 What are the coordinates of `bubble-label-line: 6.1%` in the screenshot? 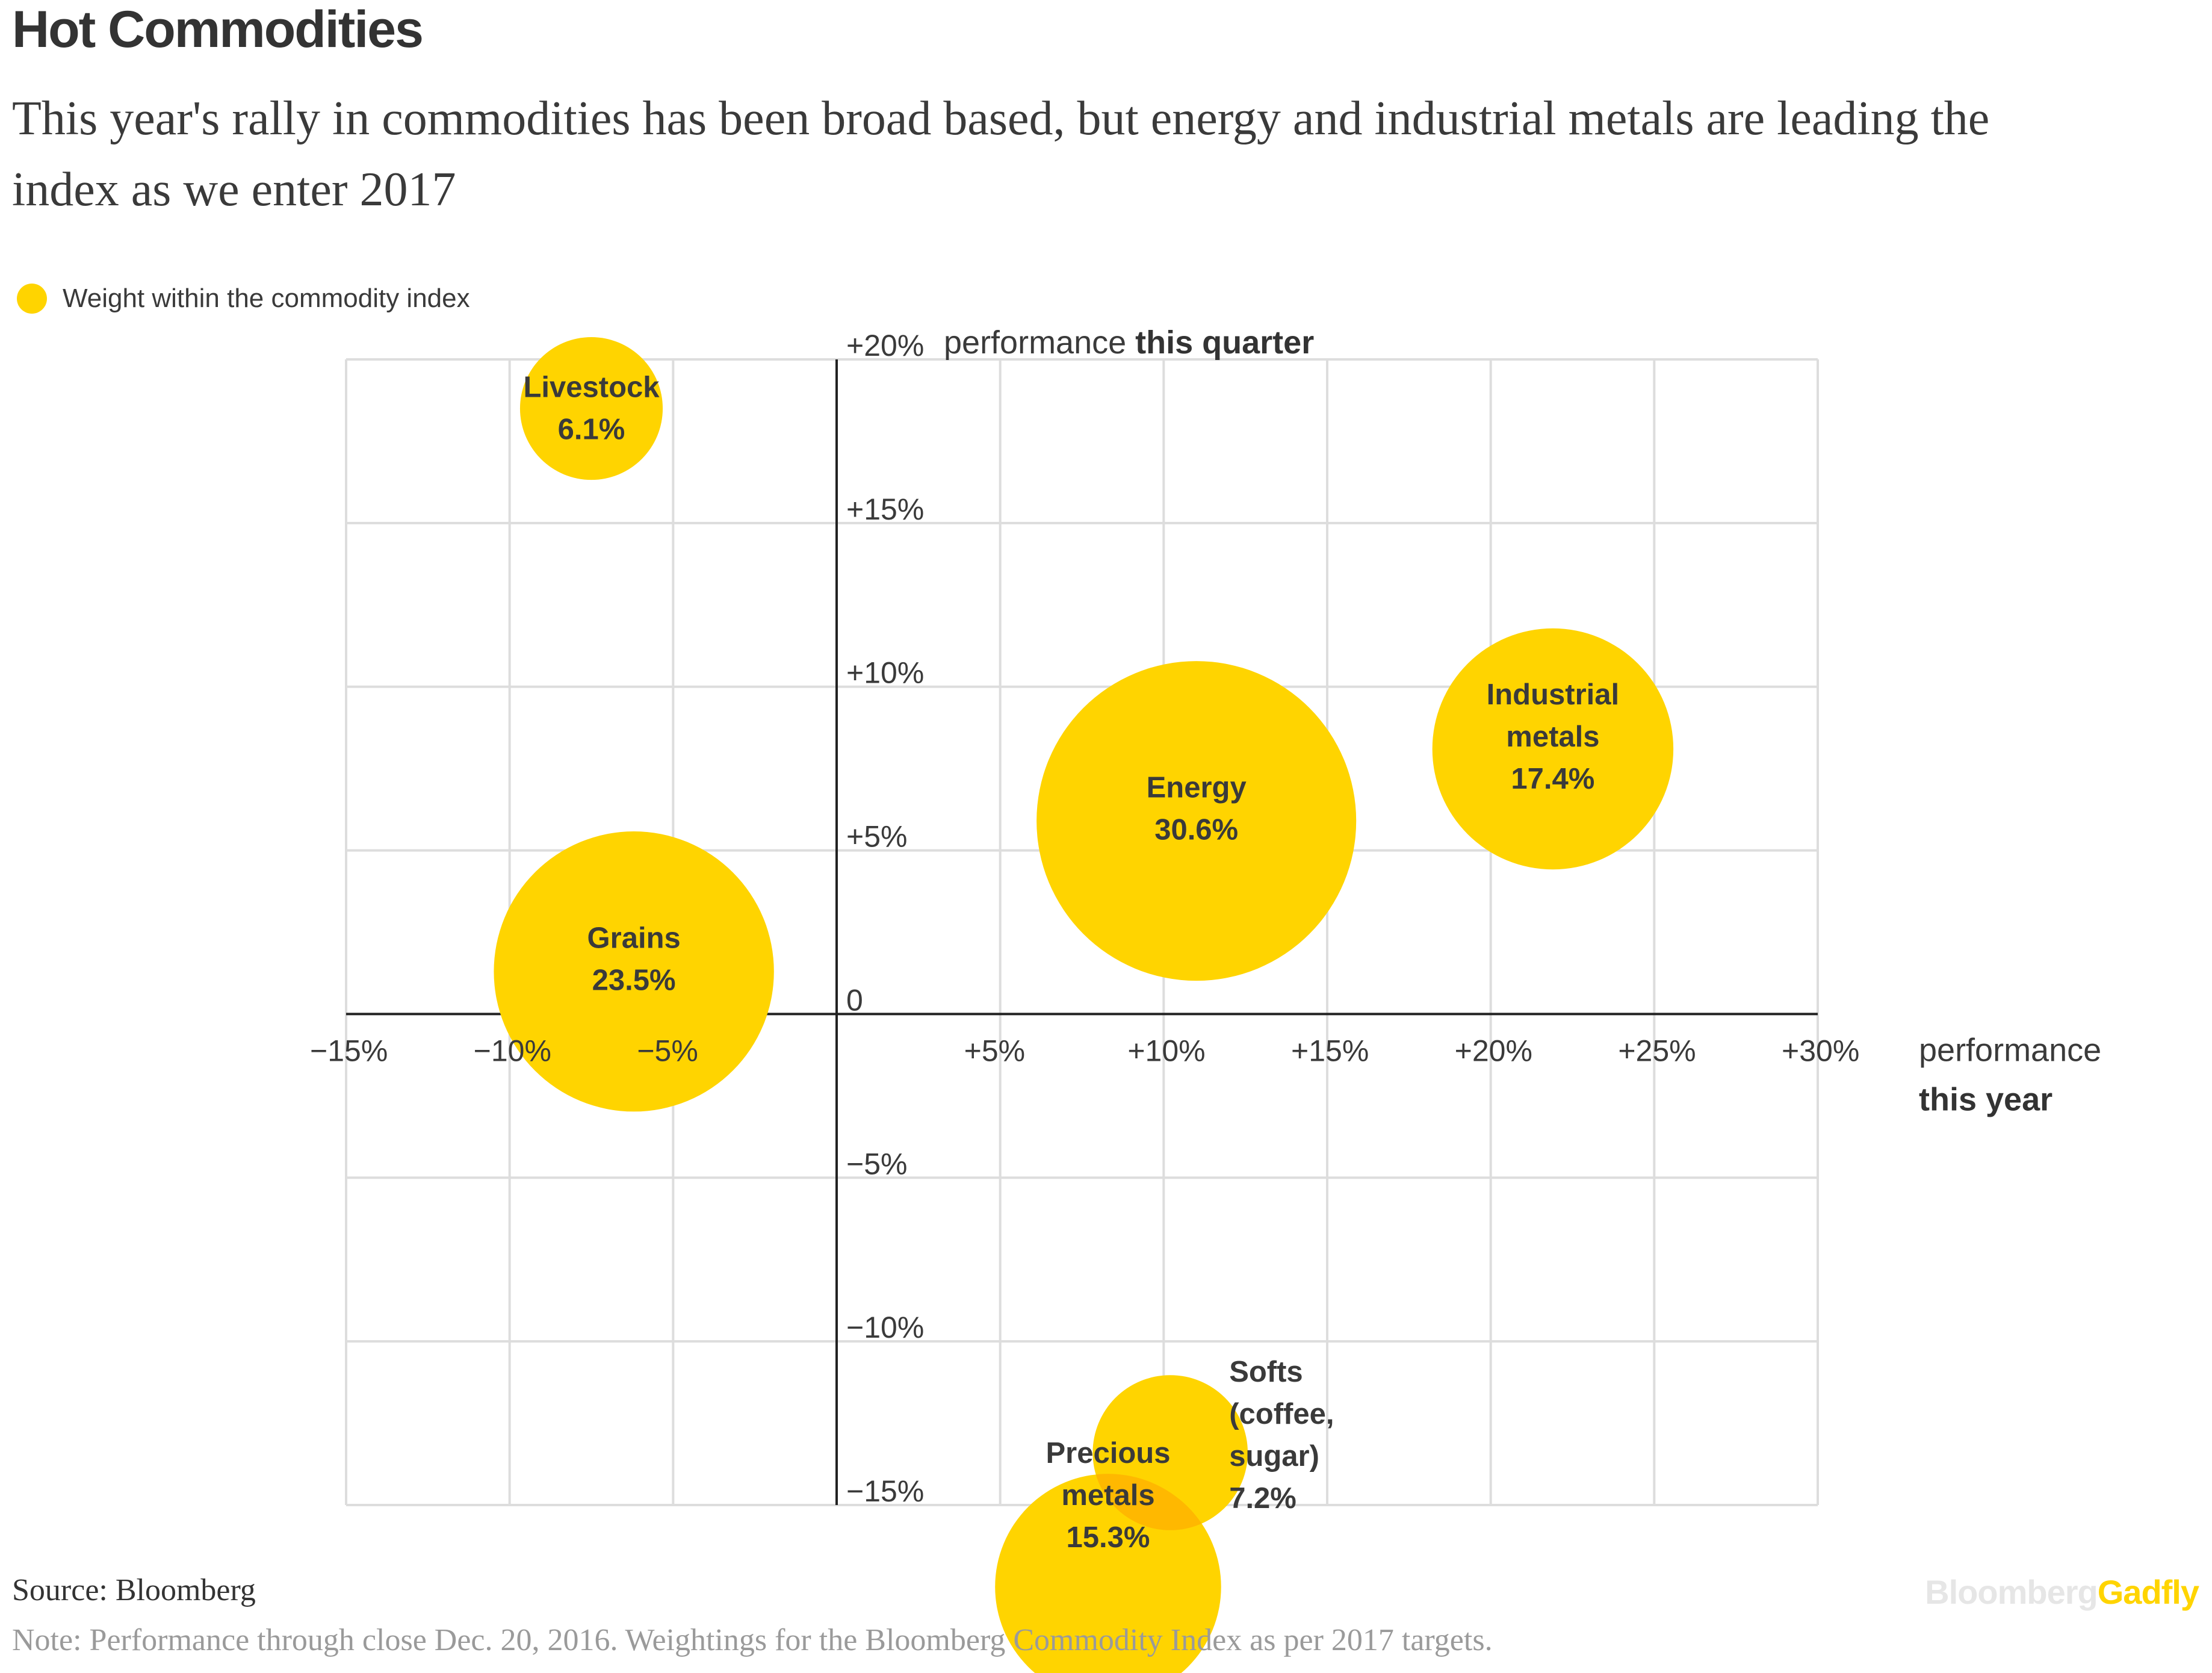 It's located at (591, 430).